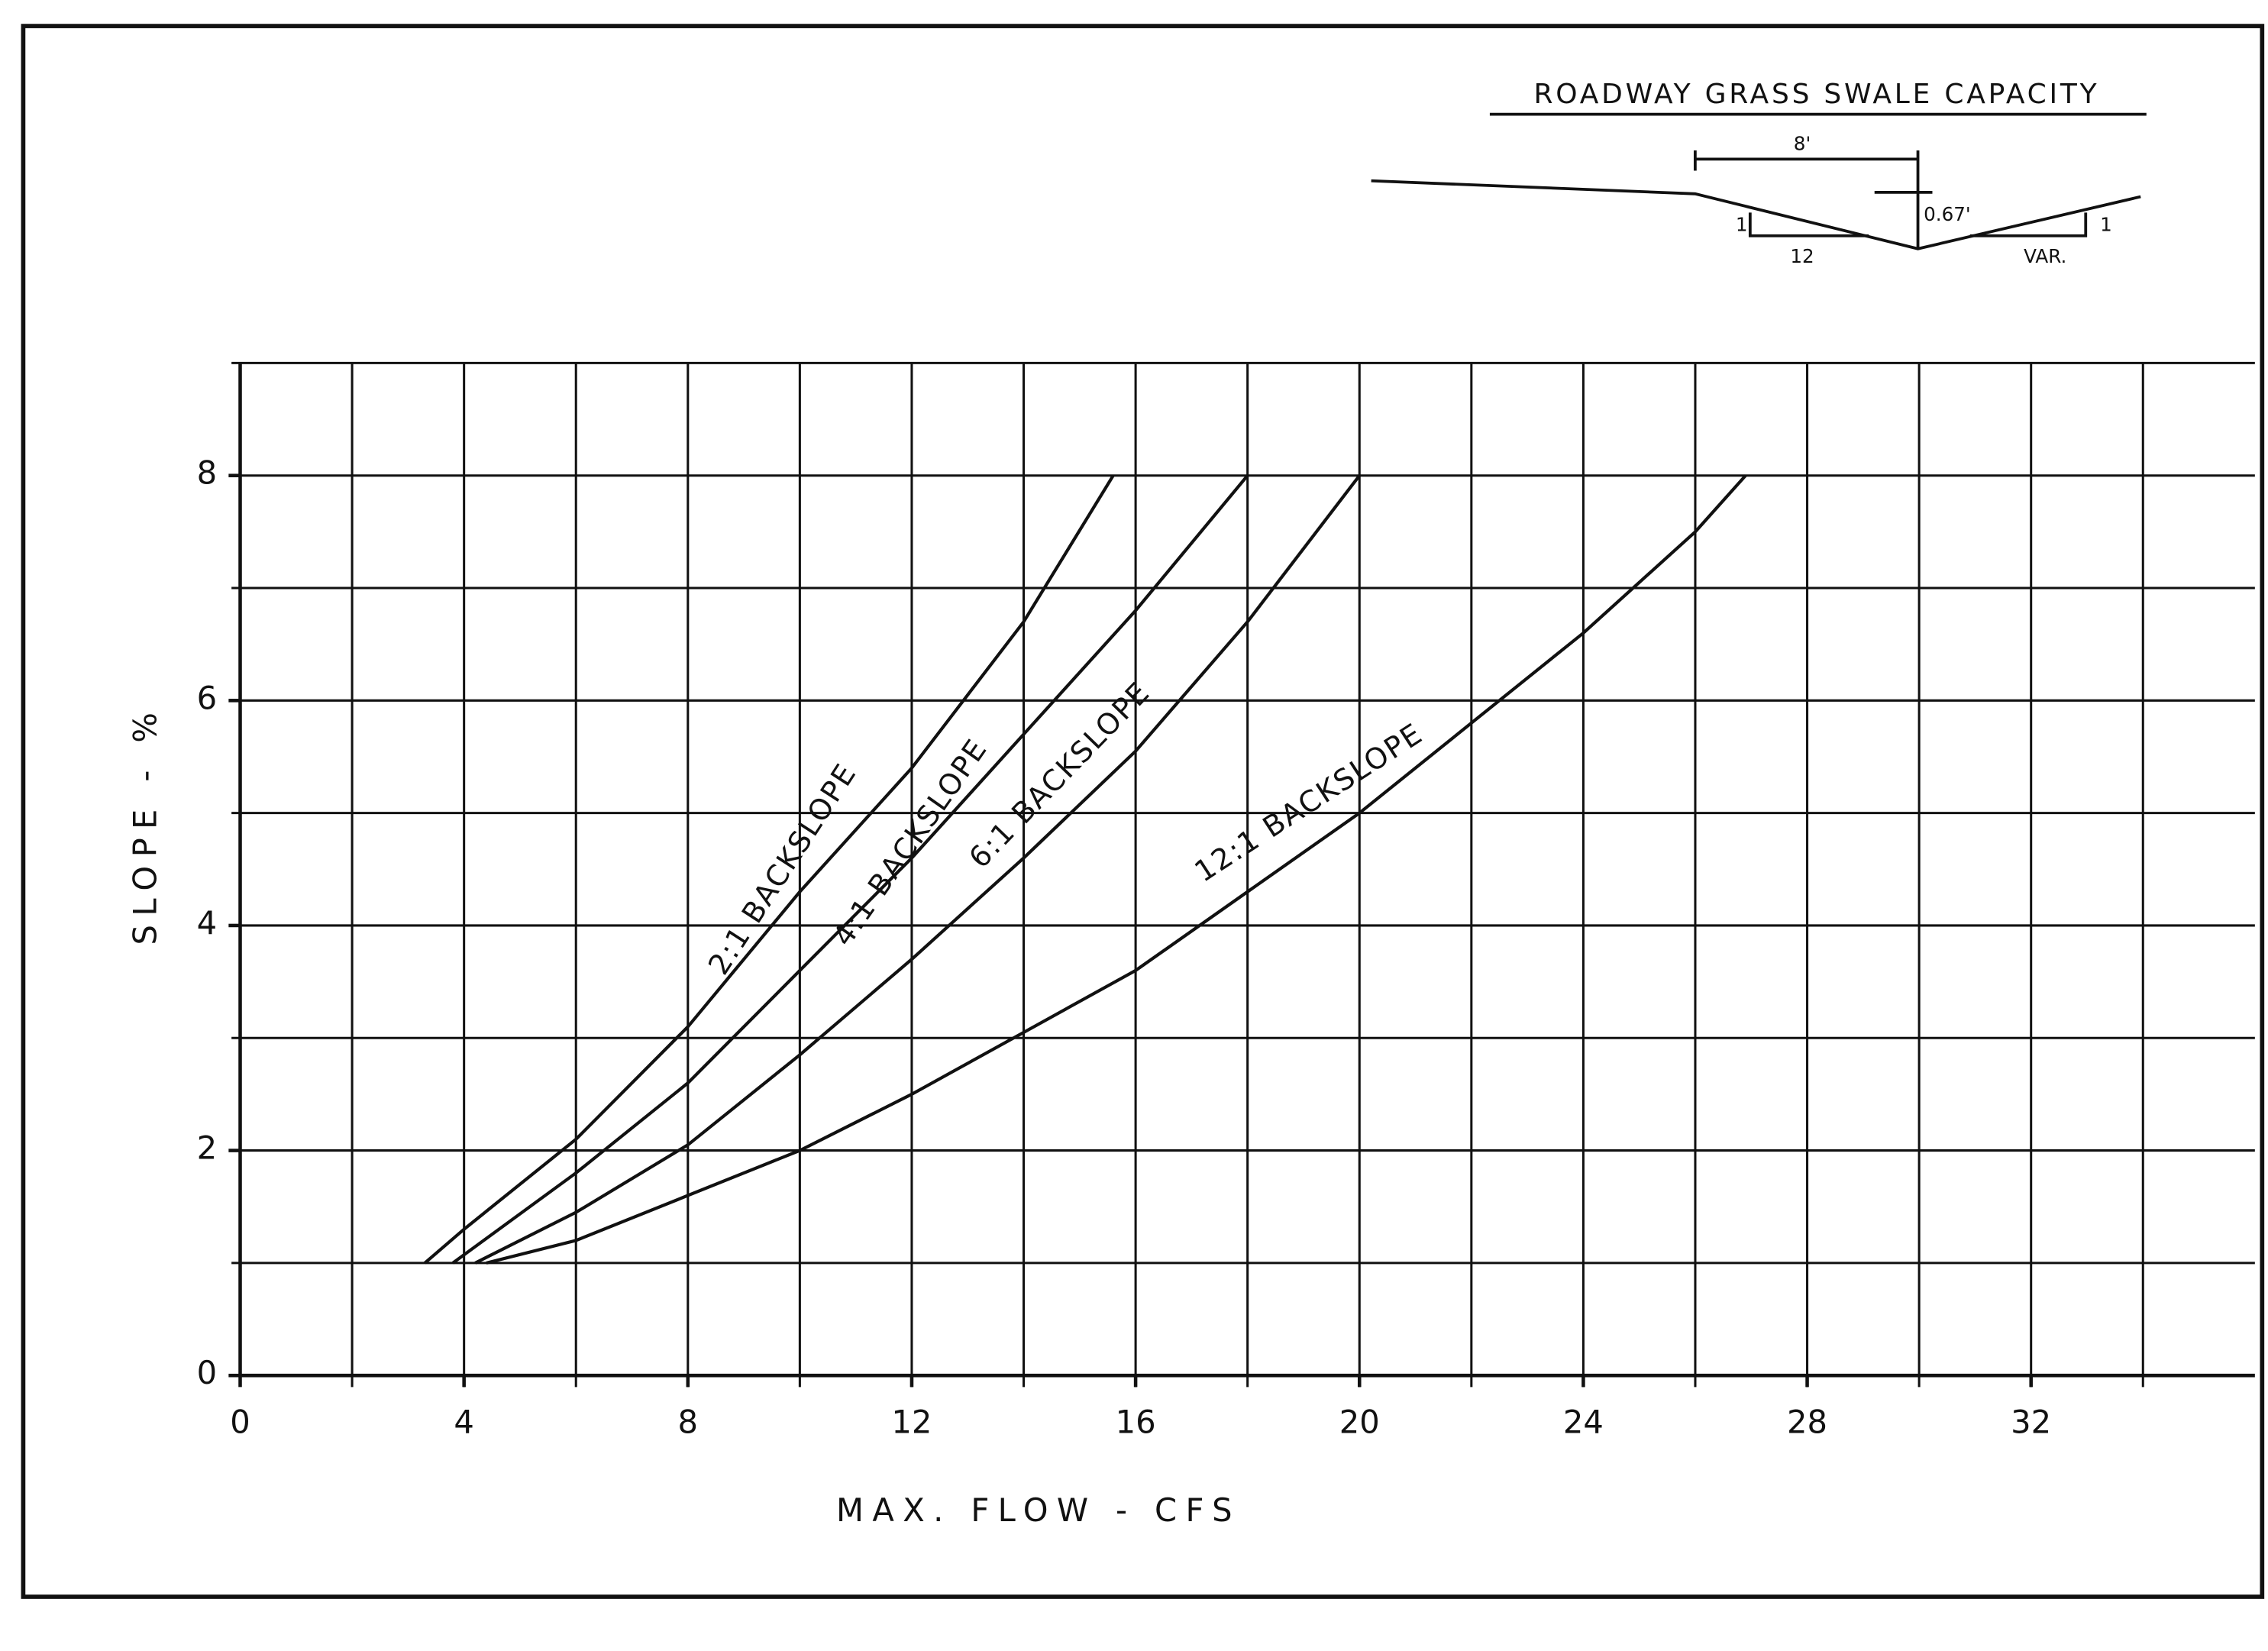 The image size is (2268, 1651). I want to click on curve, so click(769, 869).